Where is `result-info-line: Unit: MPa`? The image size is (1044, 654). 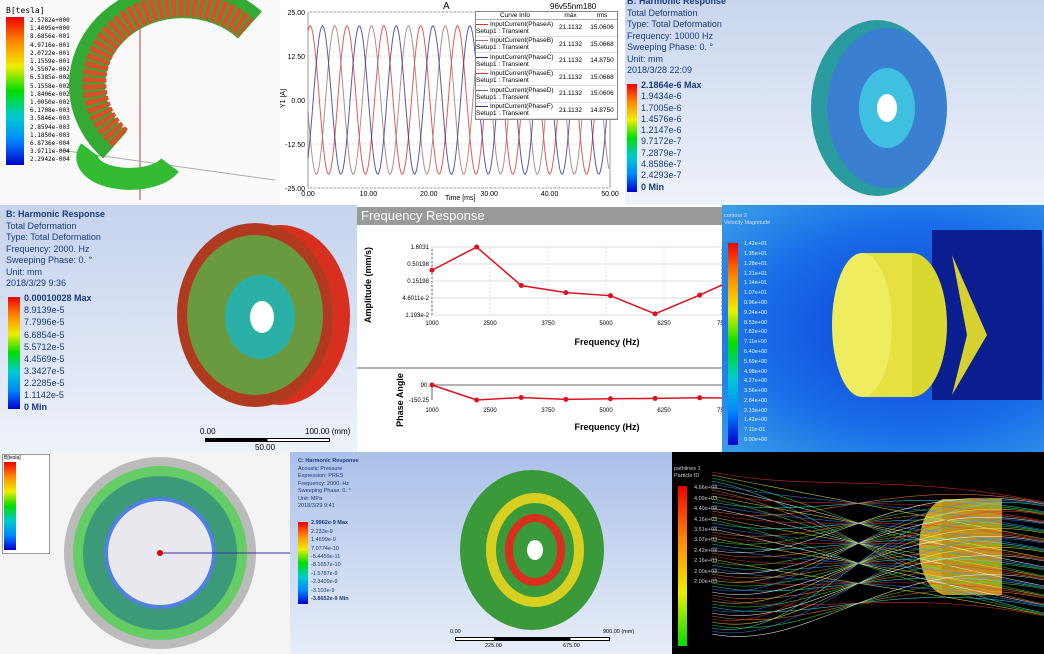 result-info-line: Unit: MPa is located at coordinates (310, 498).